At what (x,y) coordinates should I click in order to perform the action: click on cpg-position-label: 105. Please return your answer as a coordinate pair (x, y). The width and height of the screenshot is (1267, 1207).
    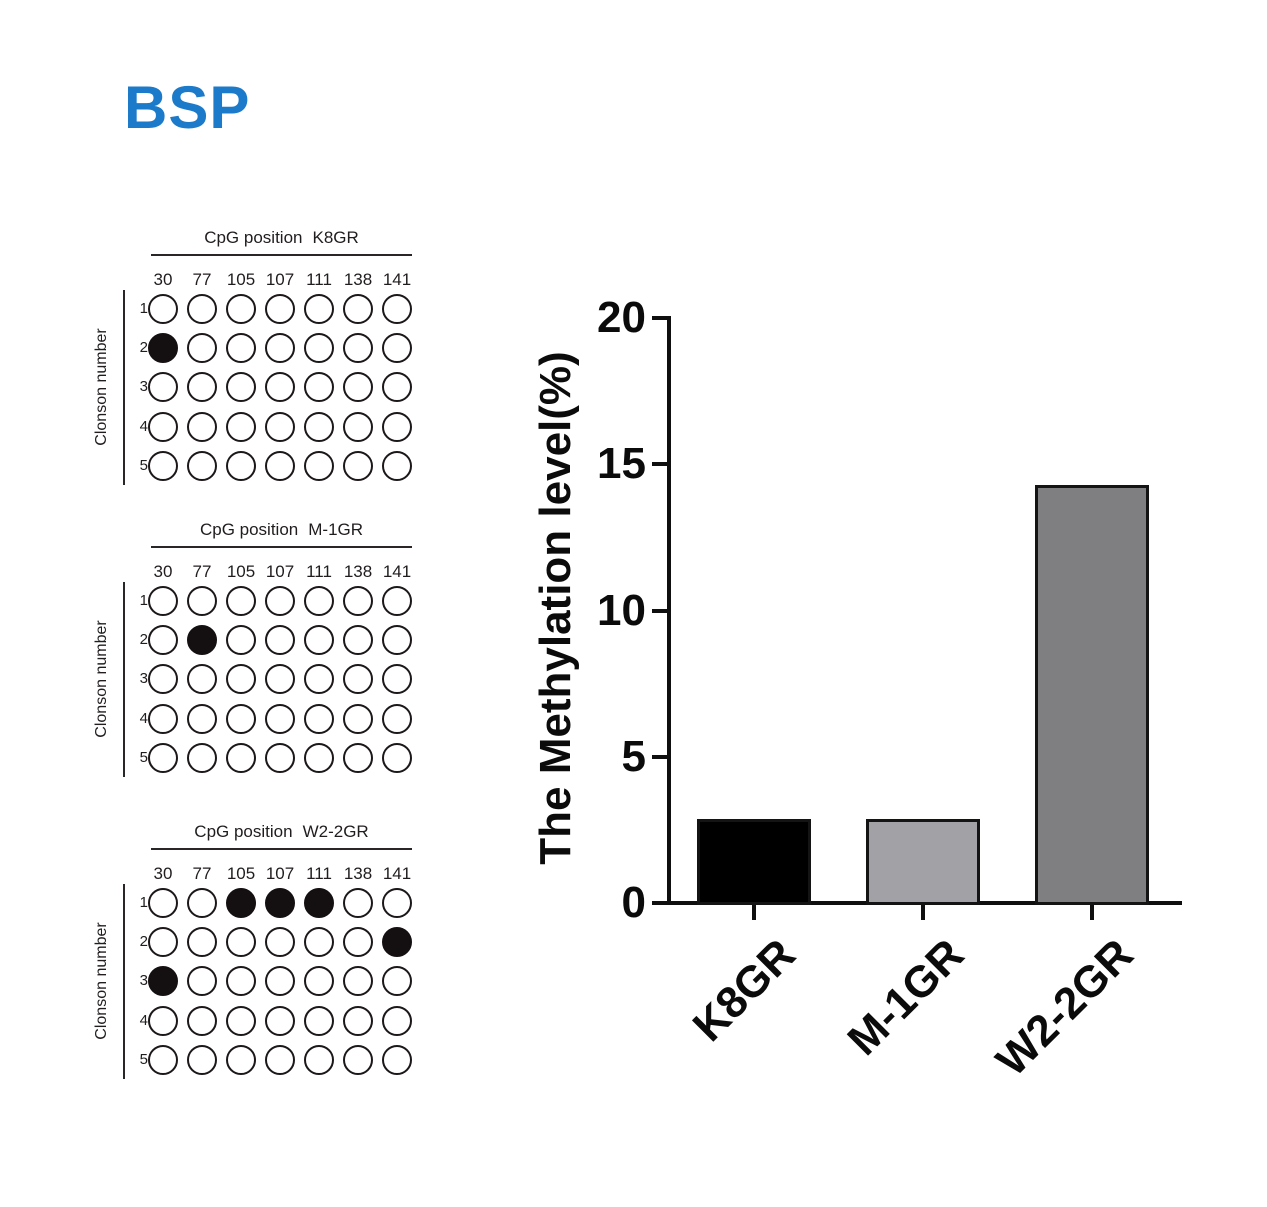
    Looking at the image, I should click on (241, 873).